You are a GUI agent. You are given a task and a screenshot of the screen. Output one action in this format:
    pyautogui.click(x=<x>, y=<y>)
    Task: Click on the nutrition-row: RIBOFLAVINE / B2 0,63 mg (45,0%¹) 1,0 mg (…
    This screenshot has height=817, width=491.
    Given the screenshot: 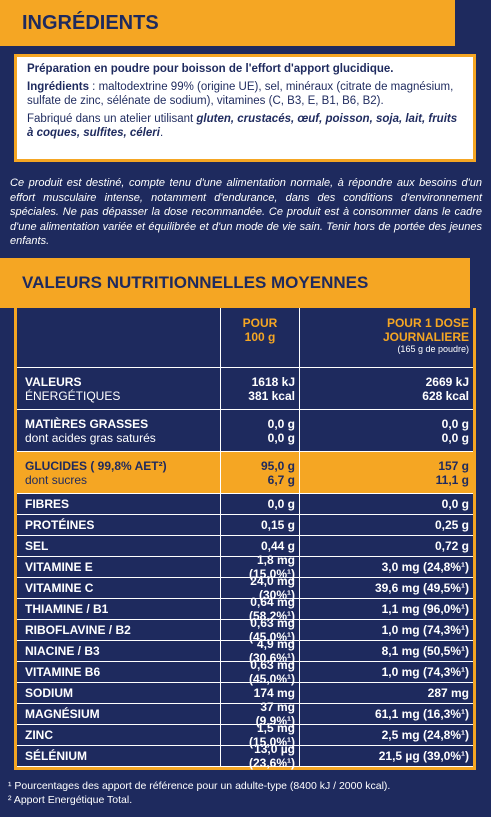 What is the action you would take?
    pyautogui.click(x=245, y=630)
    